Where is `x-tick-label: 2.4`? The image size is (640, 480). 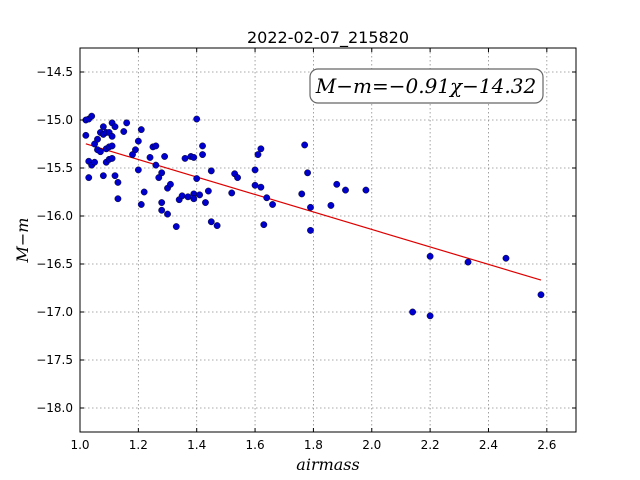
x-tick-label: 2.4 is located at coordinates (488, 445).